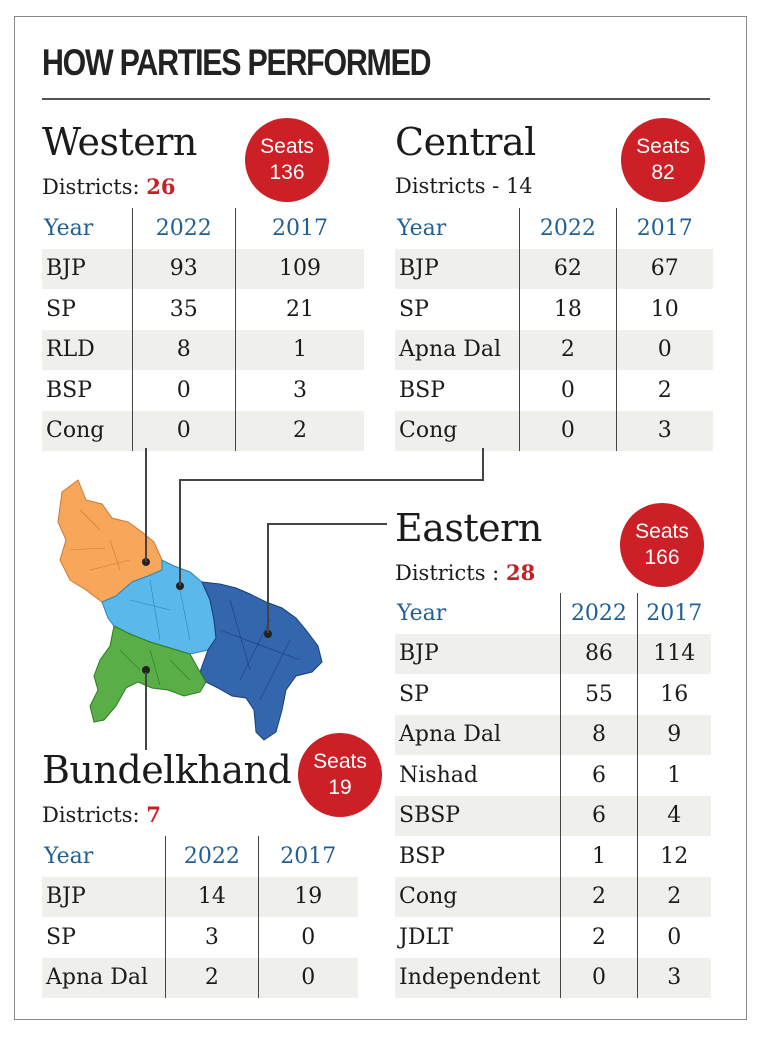  What do you see at coordinates (553, 937) in the screenshot?
I see `table-row: JDLT 2 0` at bounding box center [553, 937].